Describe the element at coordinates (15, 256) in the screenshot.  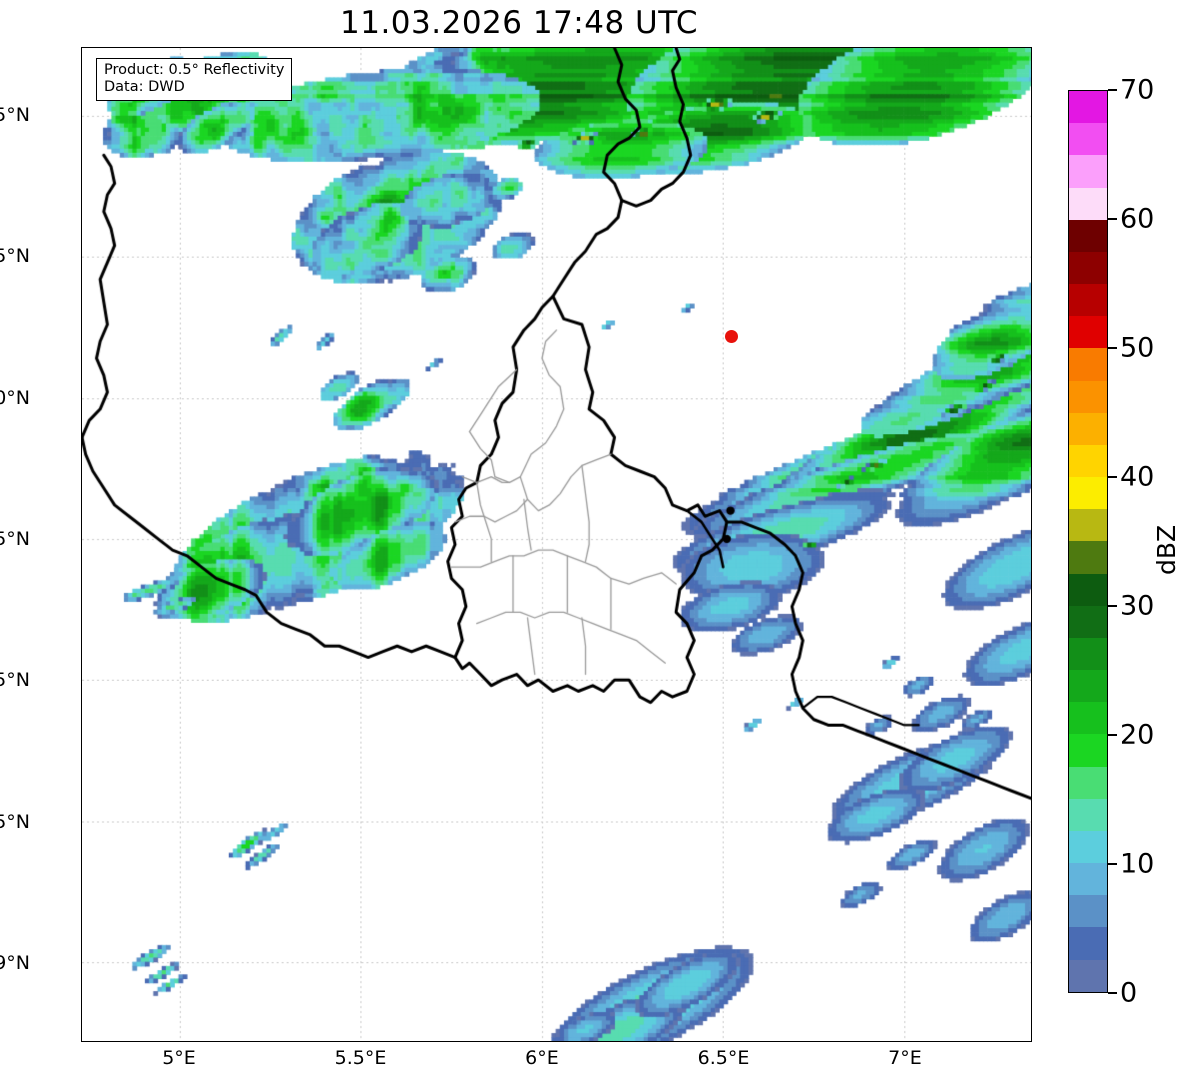
I see `y-axis-tick-label: 50.25°N` at that location.